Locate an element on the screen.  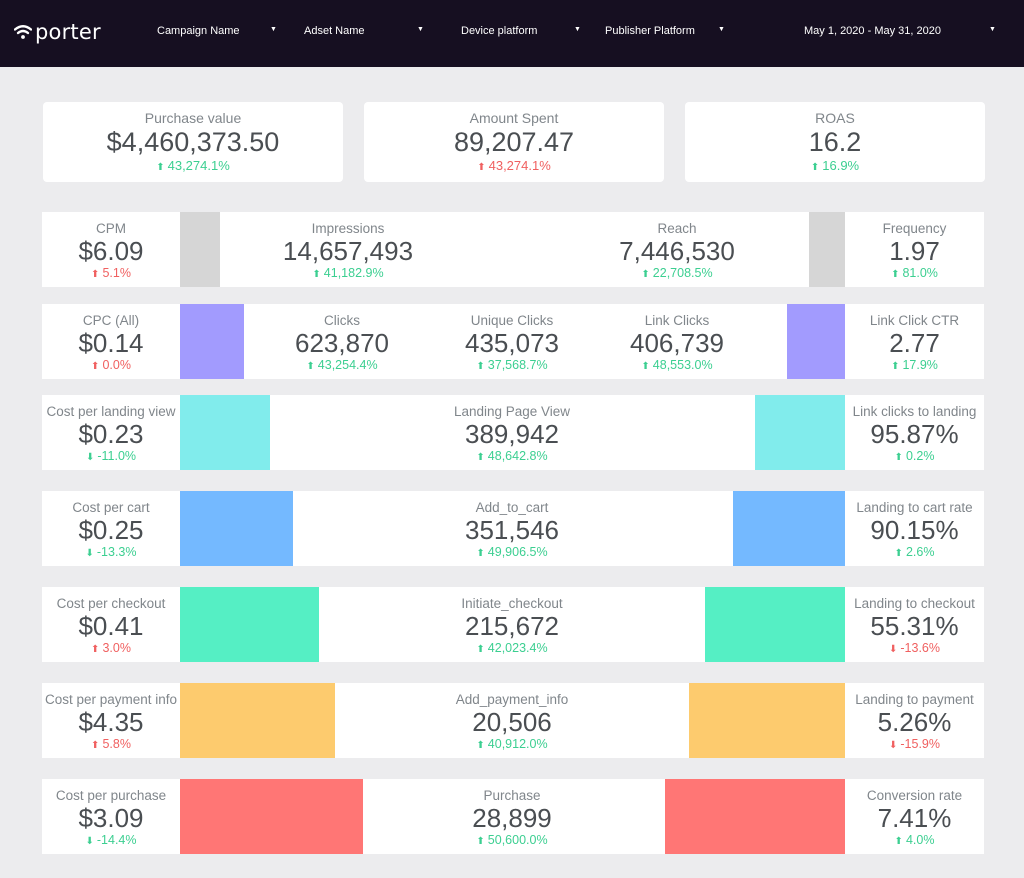
metric-value: $0.41 is located at coordinates (111, 626).